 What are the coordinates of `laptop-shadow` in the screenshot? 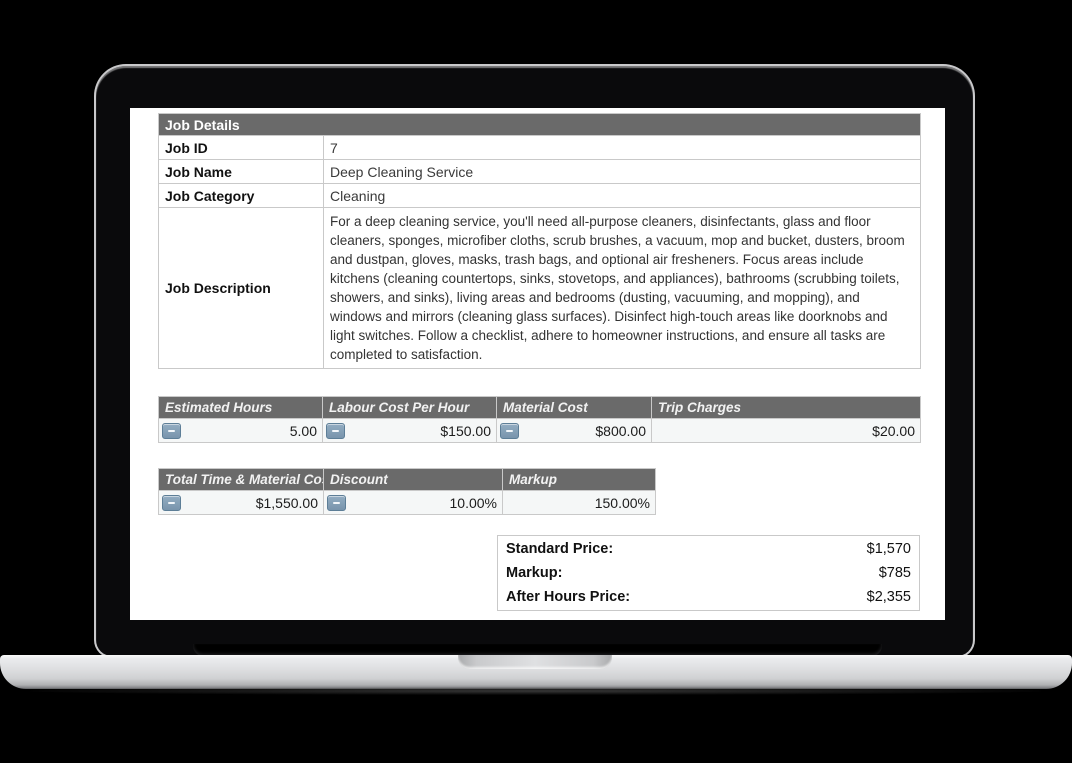 It's located at (536, 691).